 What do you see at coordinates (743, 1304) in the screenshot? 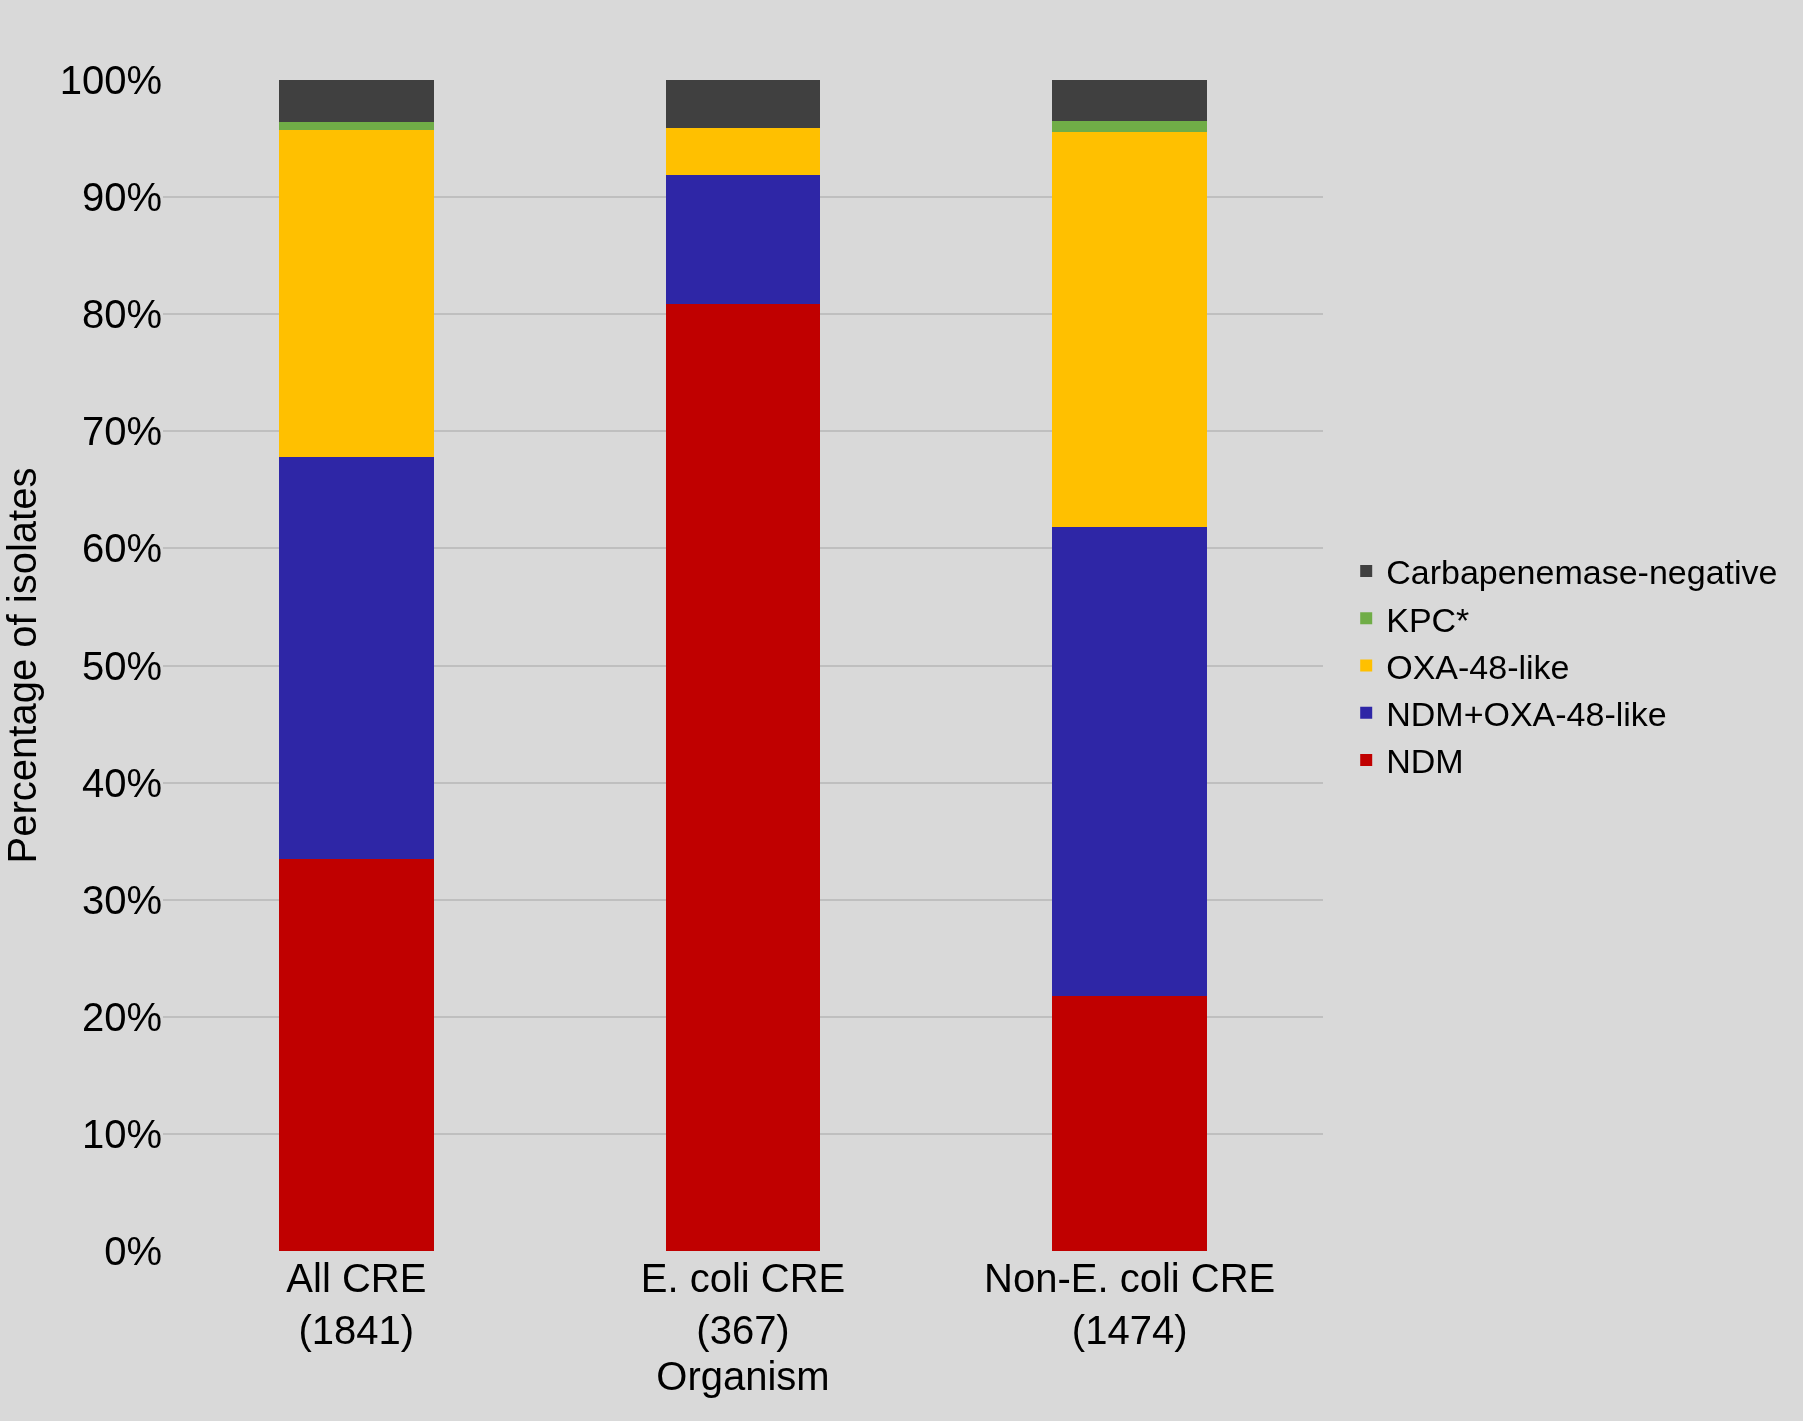
I see `x-tick-label: E. coli CRE (367)` at bounding box center [743, 1304].